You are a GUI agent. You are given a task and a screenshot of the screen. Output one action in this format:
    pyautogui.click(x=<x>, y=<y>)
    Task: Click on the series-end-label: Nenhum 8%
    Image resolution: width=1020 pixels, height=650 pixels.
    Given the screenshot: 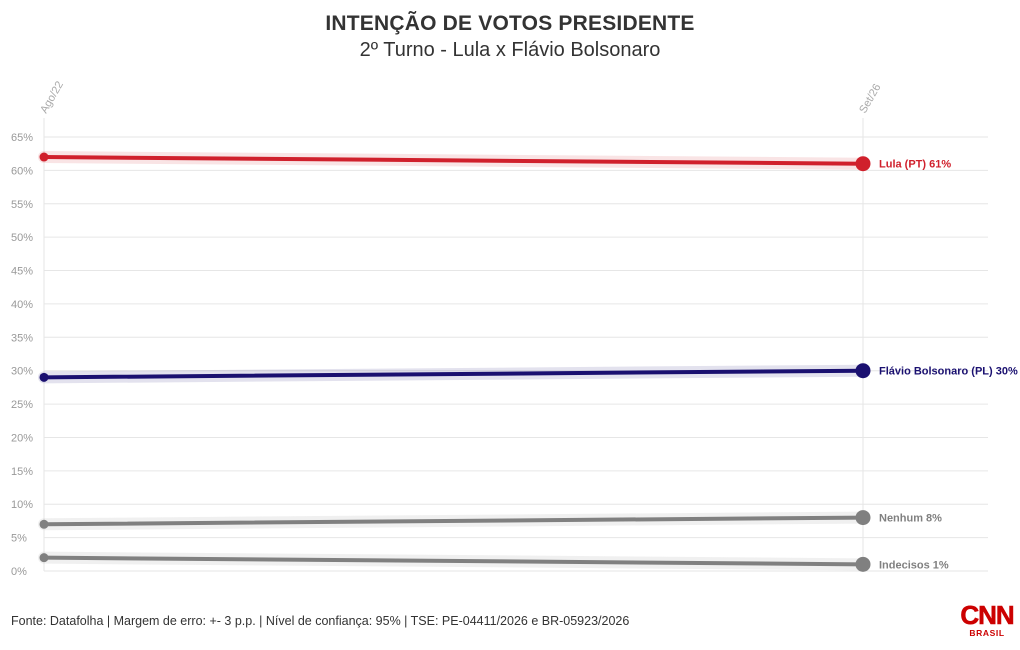 What is the action you would take?
    pyautogui.click(x=910, y=519)
    